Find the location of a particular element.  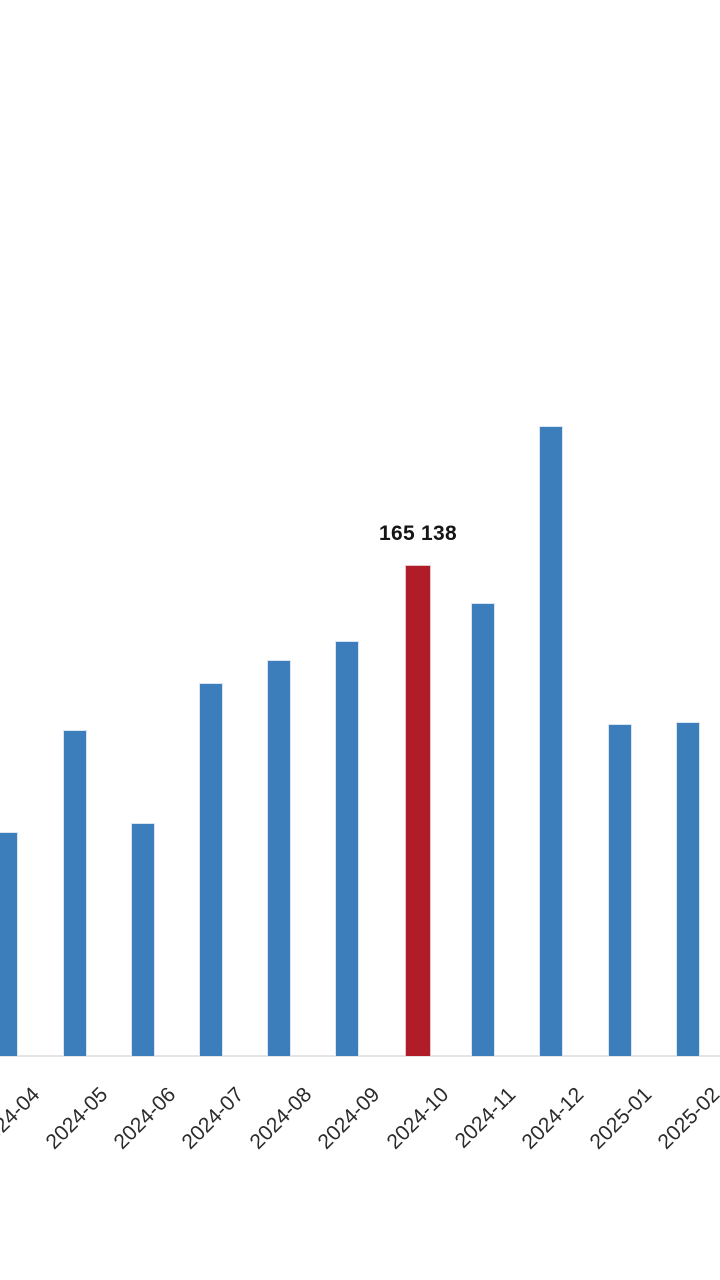

x-axis-baseline is located at coordinates (360, 1056).